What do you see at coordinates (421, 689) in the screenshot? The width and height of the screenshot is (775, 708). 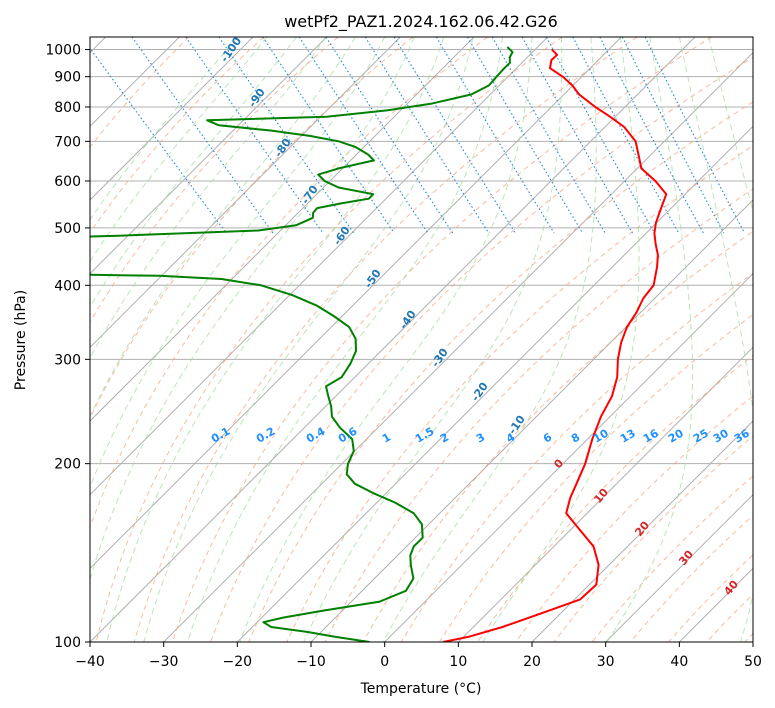 I see `x-axis-label: Temperature (°C)` at bounding box center [421, 689].